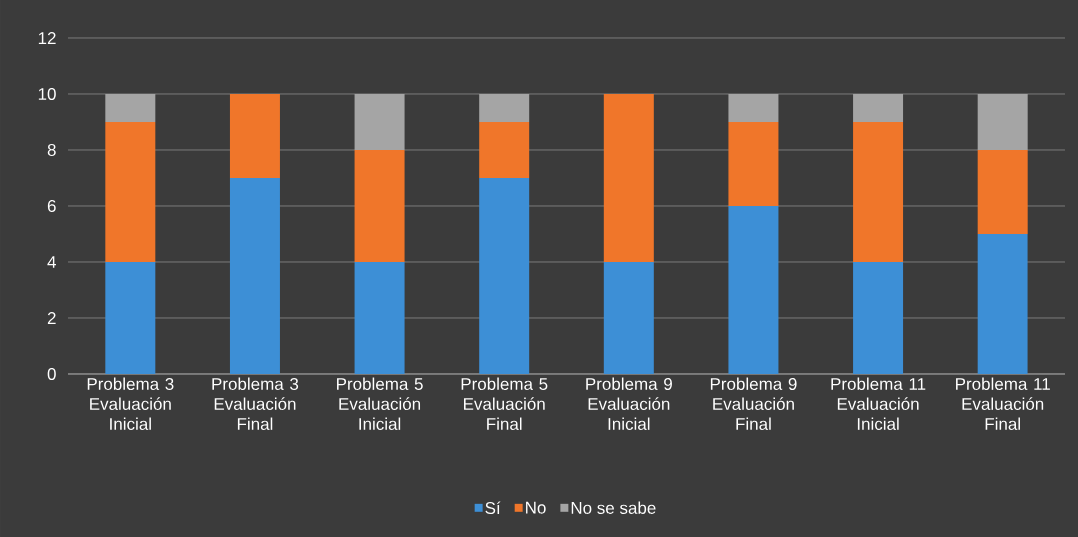  Describe the element at coordinates (380, 404) in the screenshot. I see `x-tick-label: Problema 5 Evaluación Inicial` at that location.